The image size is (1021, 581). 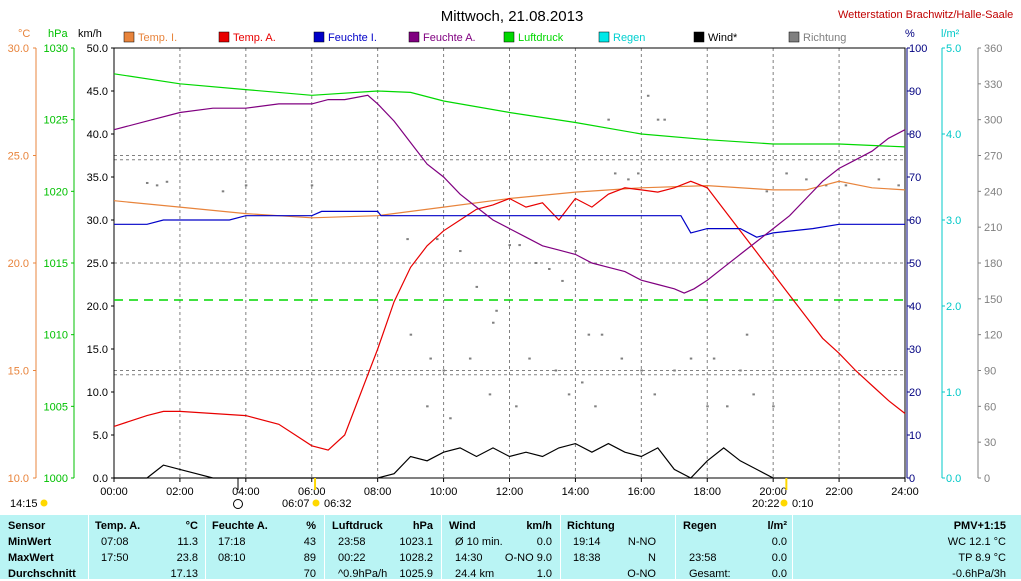 I want to click on x-tick-label: 04:00, so click(x=246, y=492).